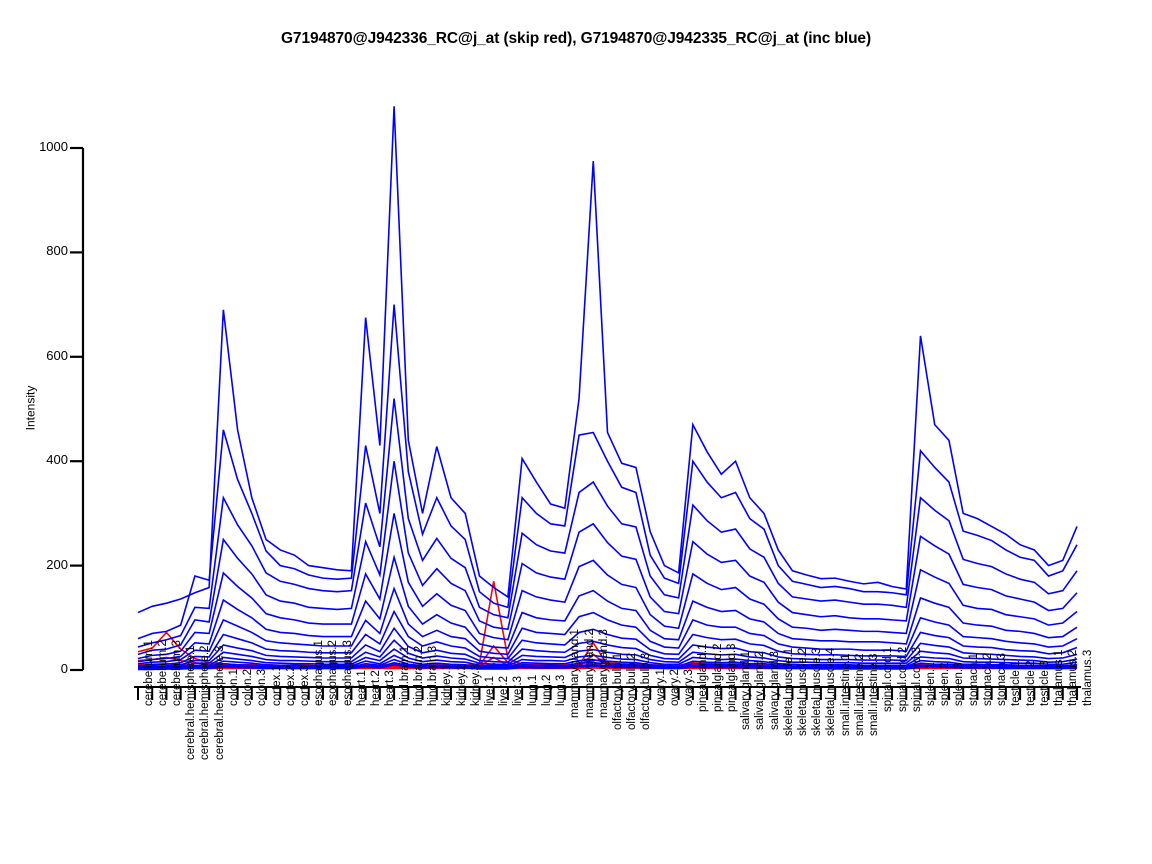 The height and width of the screenshot is (864, 1152). Describe the element at coordinates (1087, 677) in the screenshot. I see `x-axis-tick-label: thalamus.3` at that location.